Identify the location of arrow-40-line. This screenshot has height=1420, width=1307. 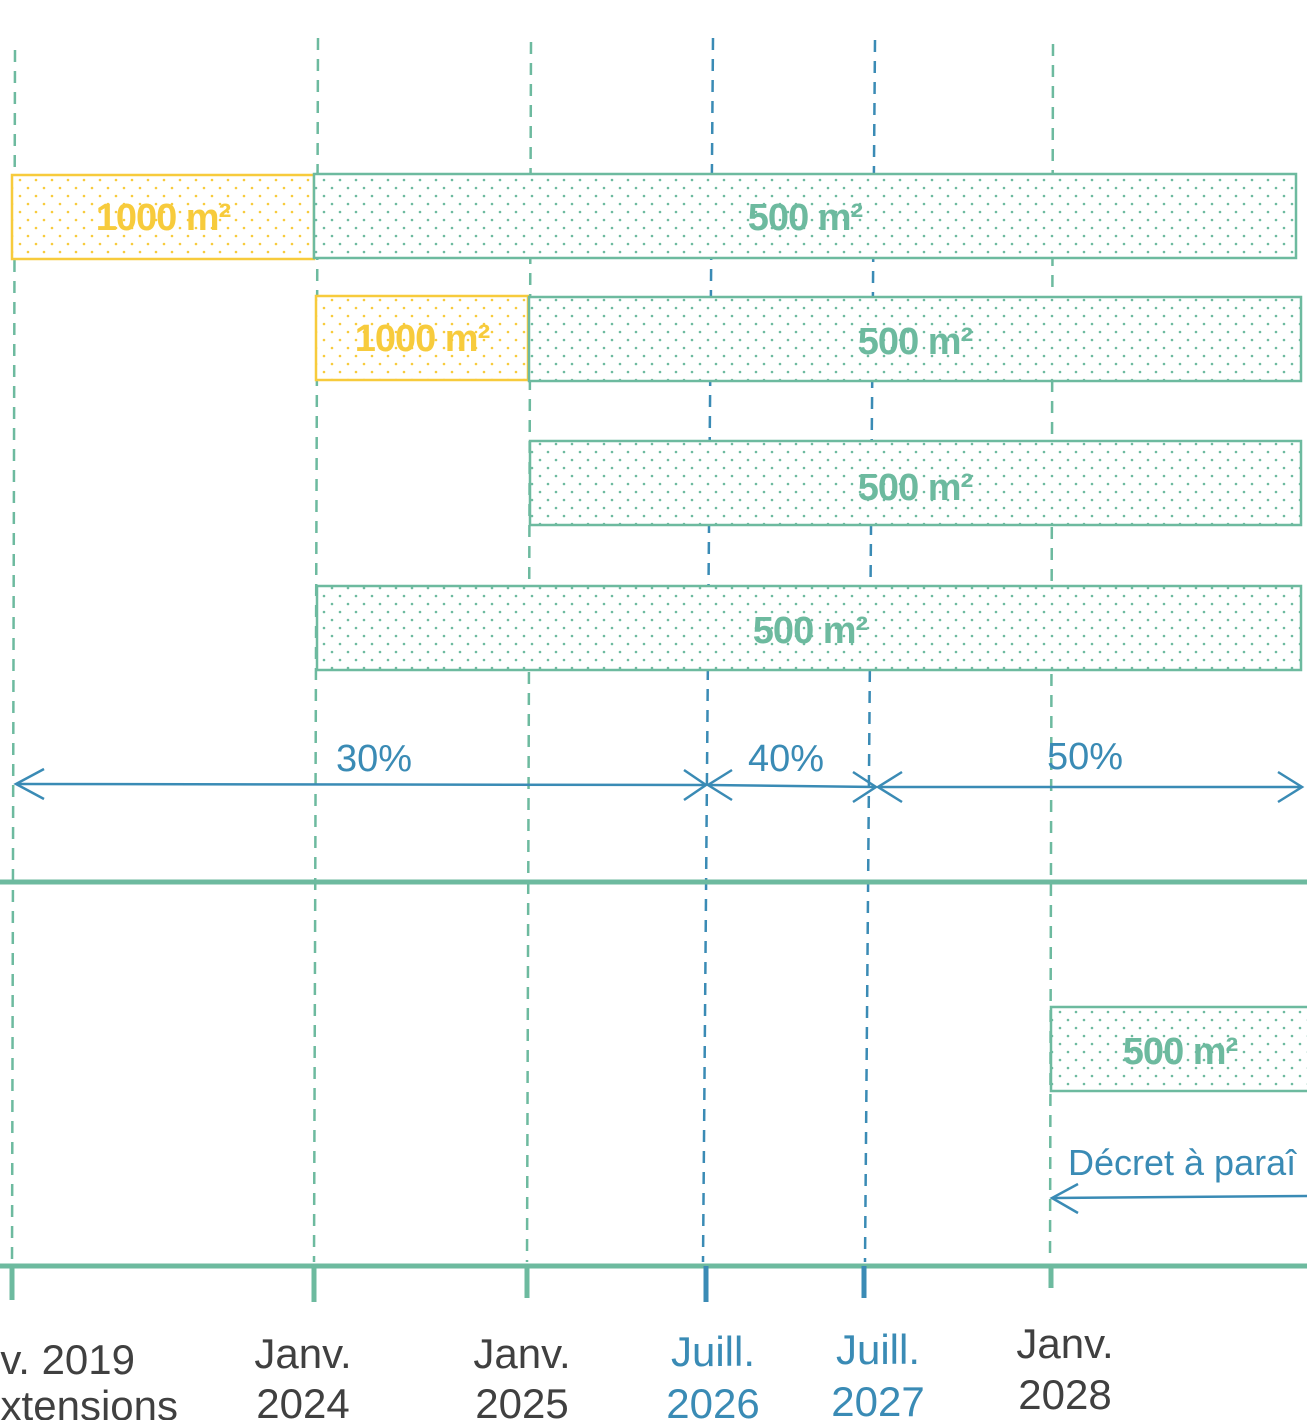
(792, 786).